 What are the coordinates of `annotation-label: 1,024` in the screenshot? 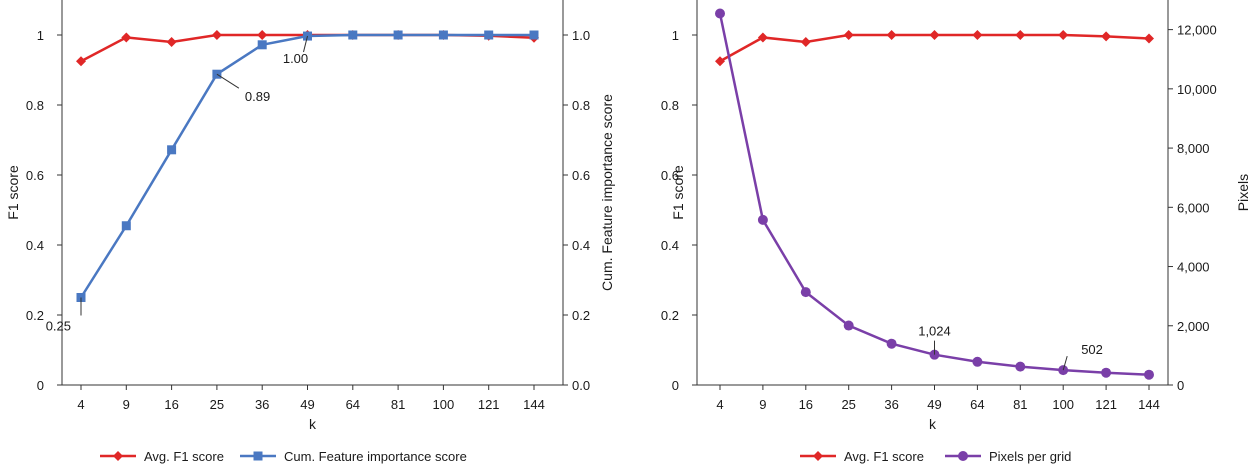 It's located at (934, 331).